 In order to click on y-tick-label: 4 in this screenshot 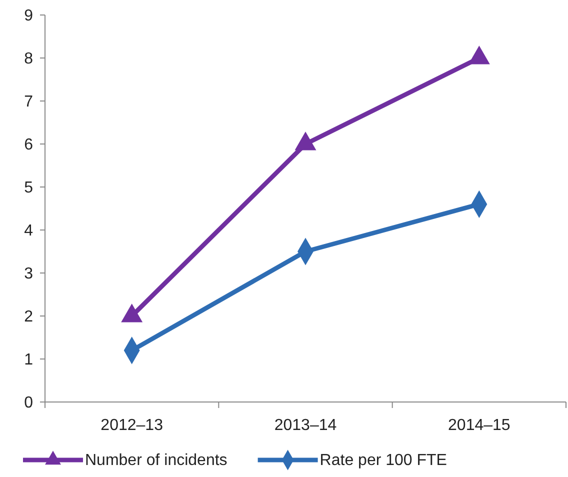, I will do `click(29, 231)`.